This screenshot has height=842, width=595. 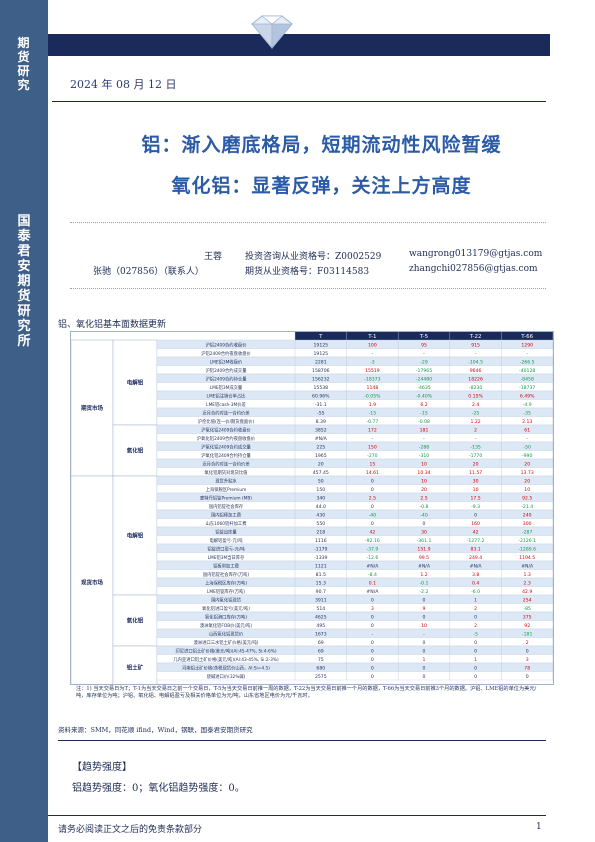 I want to click on table-cell: -0.77, so click(x=372, y=422).